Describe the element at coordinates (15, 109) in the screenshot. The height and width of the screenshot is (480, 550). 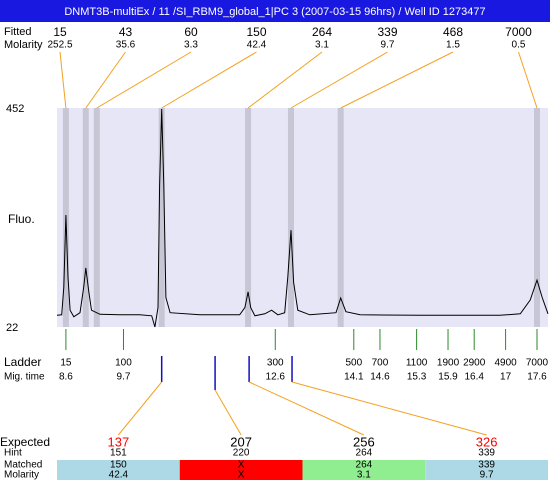
I see `y-tick-label: 452` at that location.